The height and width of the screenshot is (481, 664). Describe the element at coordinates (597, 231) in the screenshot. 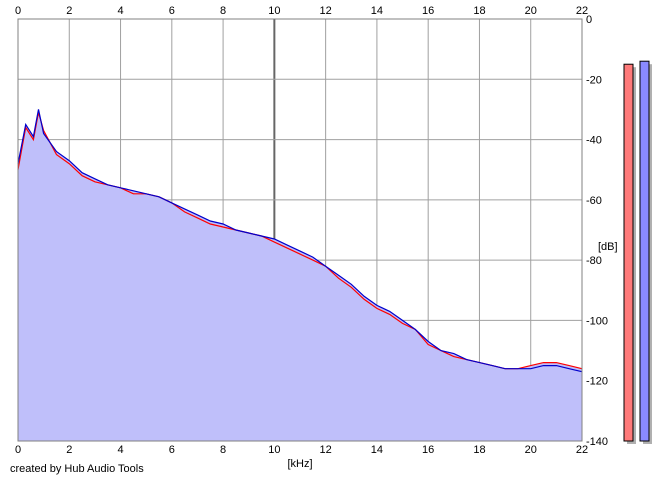

I see `y-ticks: 0 -20 -40 -60 -80 -100 -120 -140` at that location.